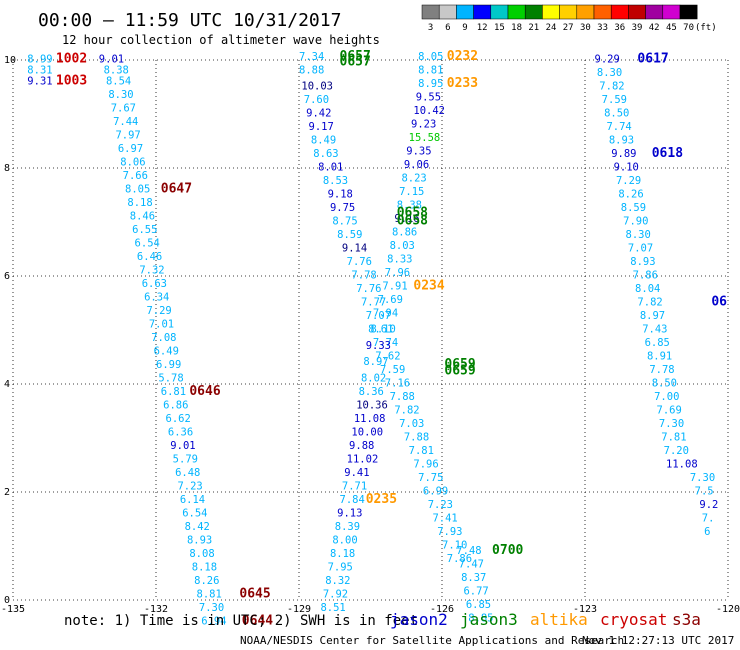 This screenshot has height=650, width=740. What do you see at coordinates (416, 438) in the screenshot?
I see `wave-height-value: 7.88` at bounding box center [416, 438].